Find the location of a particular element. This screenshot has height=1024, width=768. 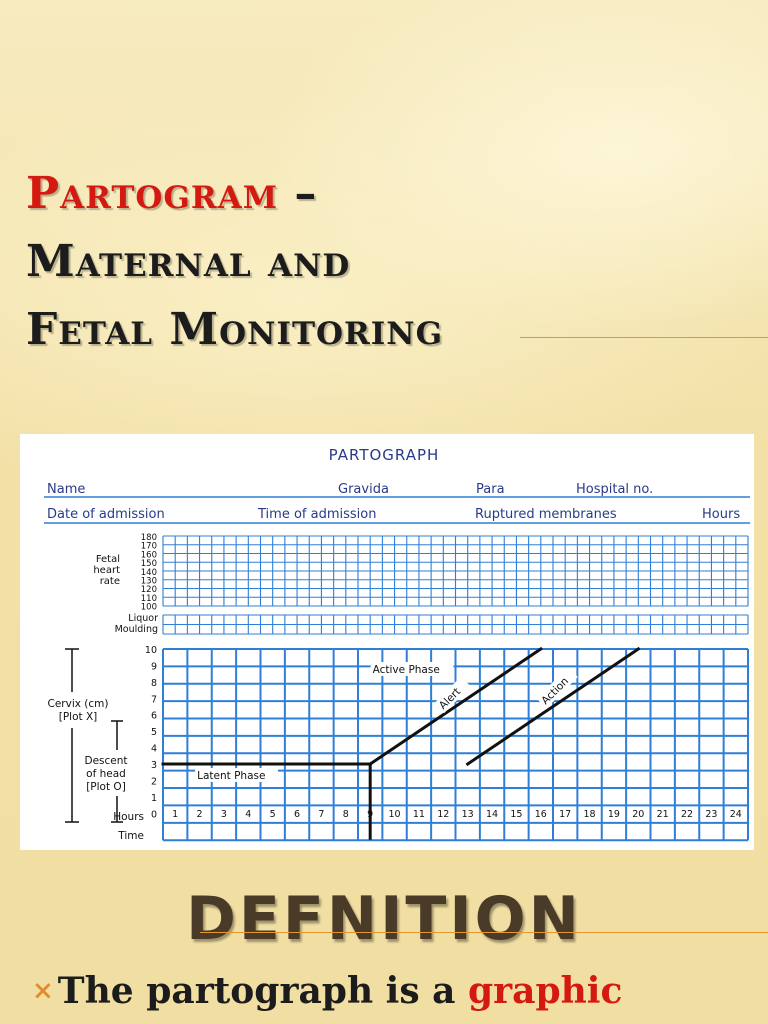

descent-bracket is located at coordinates (117, 771).